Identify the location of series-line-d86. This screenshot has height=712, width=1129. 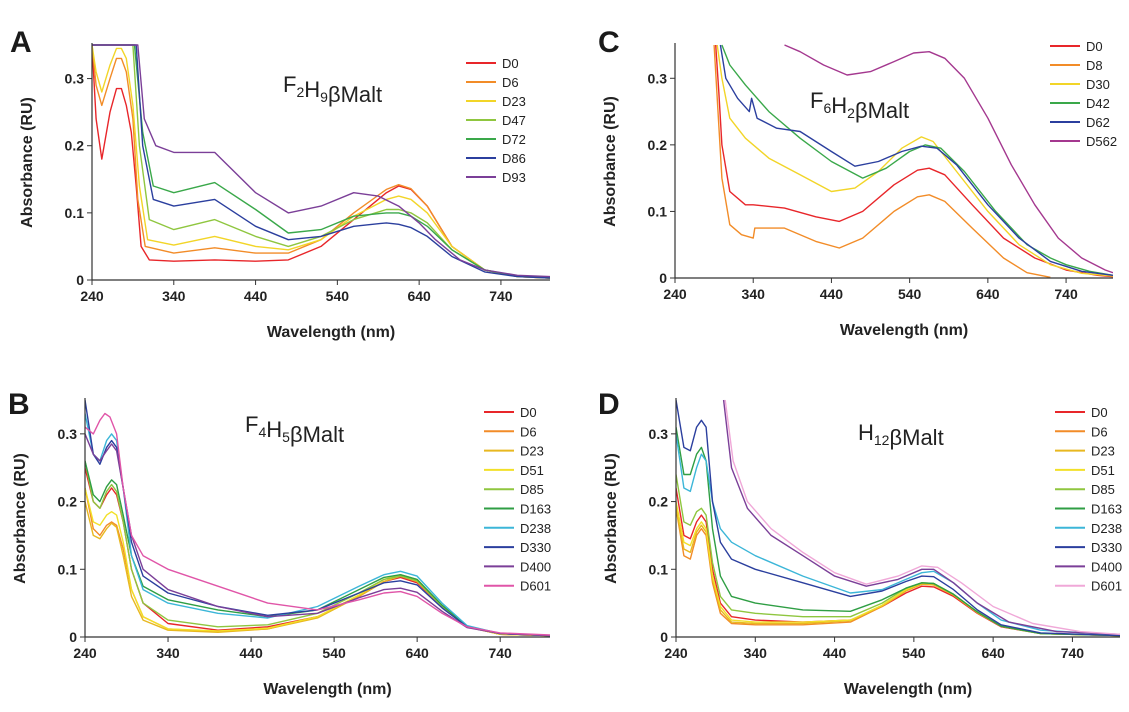
(321, 161).